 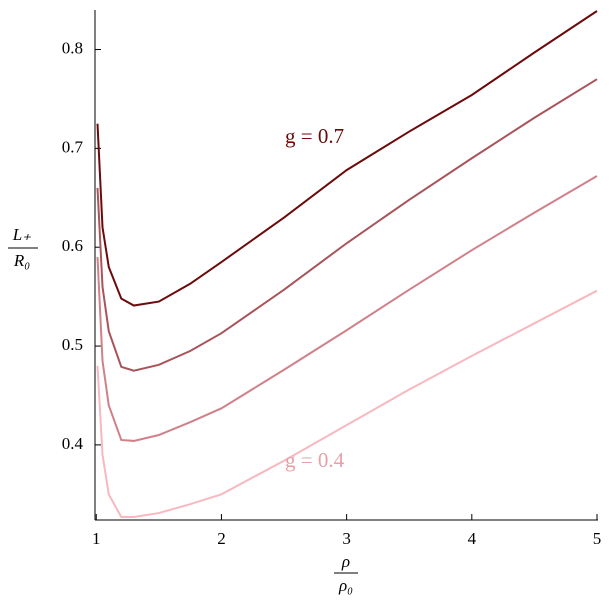 I want to click on x-tick-label: 1, so click(x=96, y=538).